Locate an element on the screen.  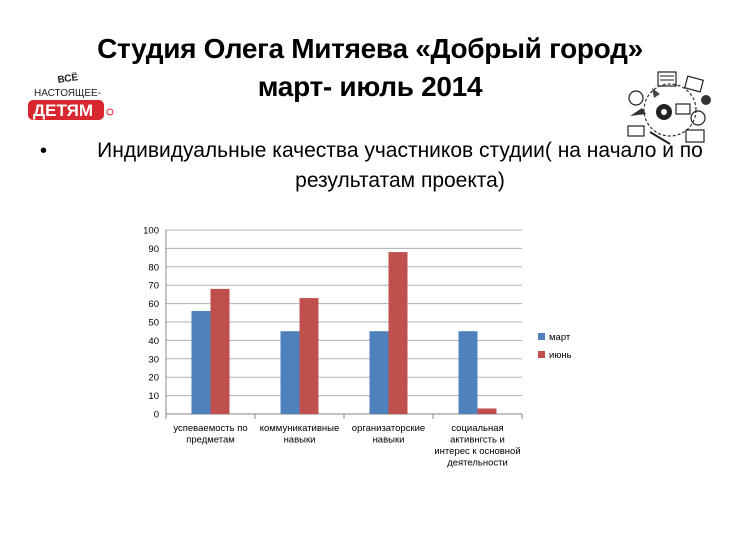
legend-label: июнь is located at coordinates (560, 355).